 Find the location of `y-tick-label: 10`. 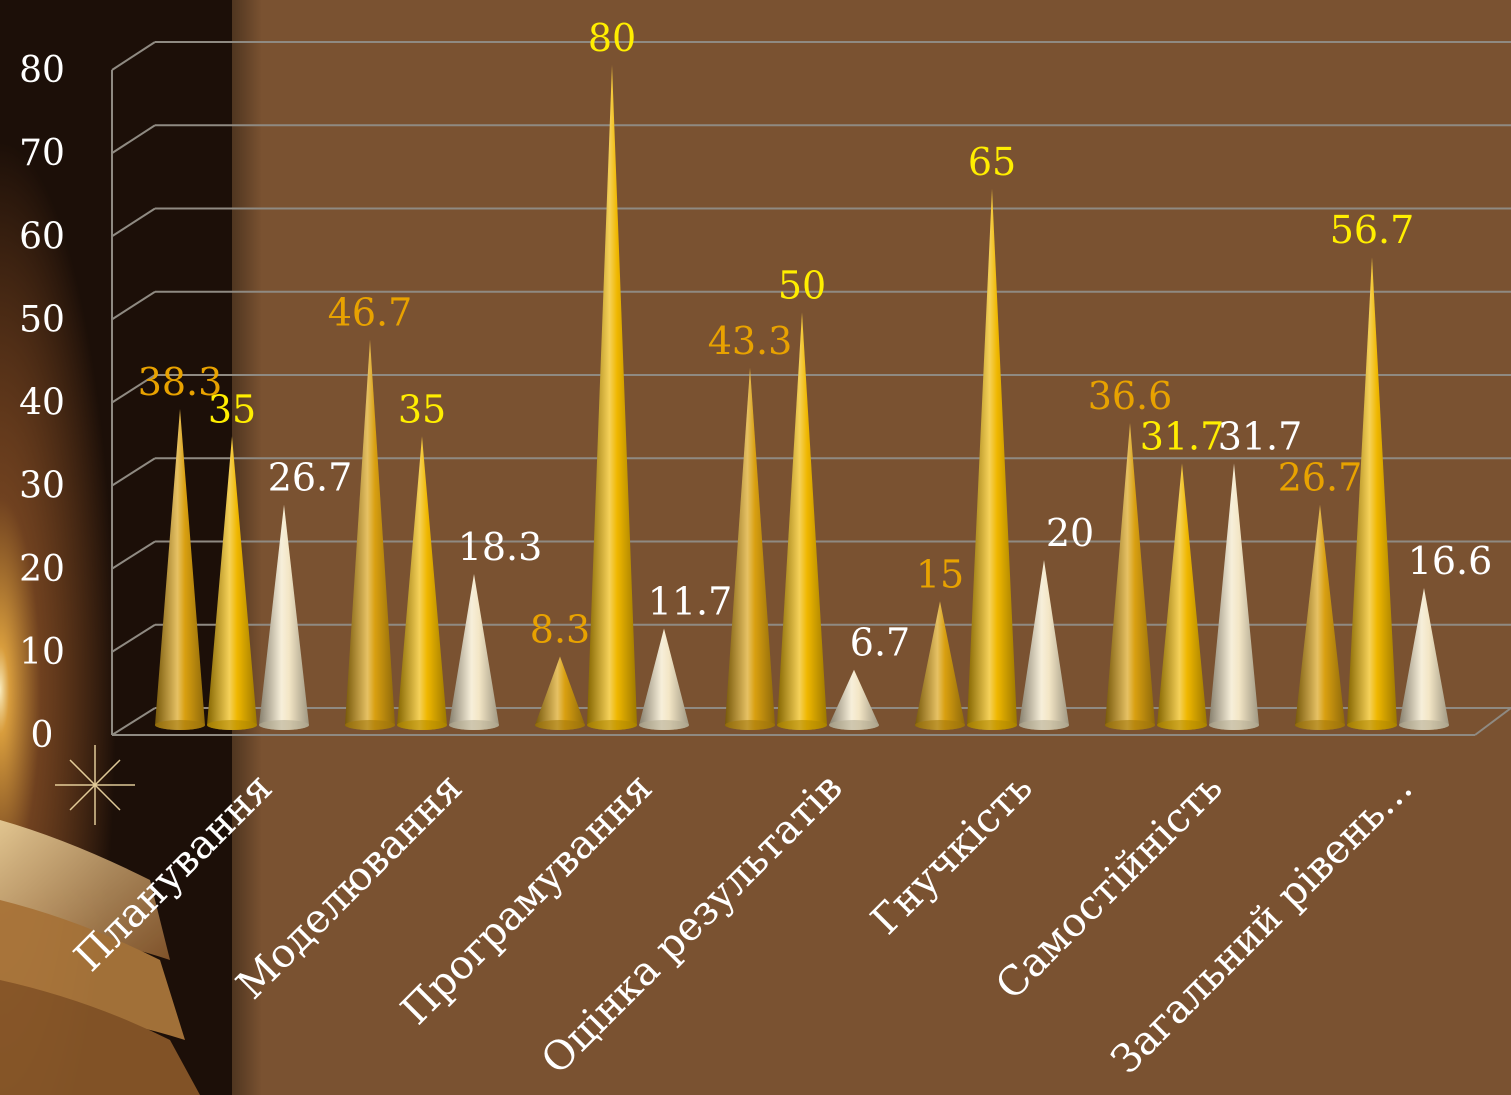

y-tick-label: 10 is located at coordinates (42, 652).